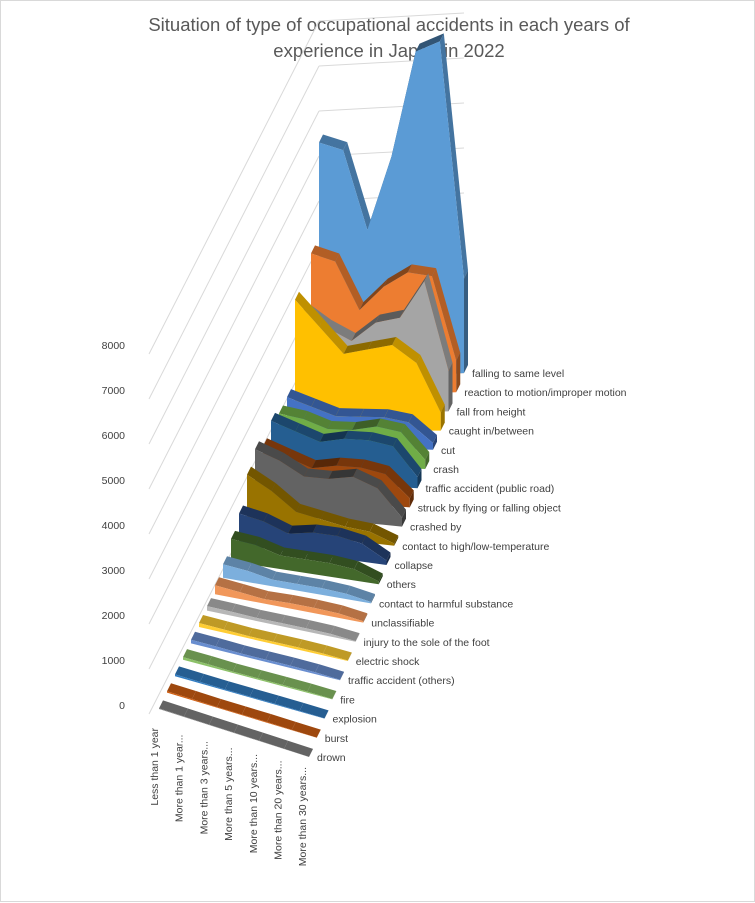  Describe the element at coordinates (114, 436) in the screenshot. I see `y-tick-label: 6000` at that location.